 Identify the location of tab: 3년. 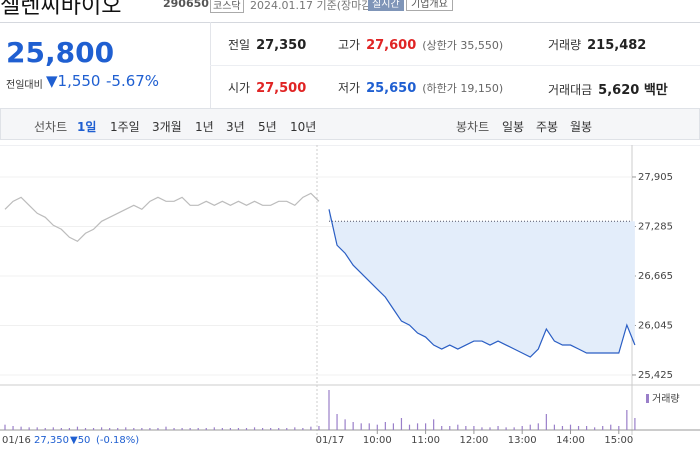
(235, 127).